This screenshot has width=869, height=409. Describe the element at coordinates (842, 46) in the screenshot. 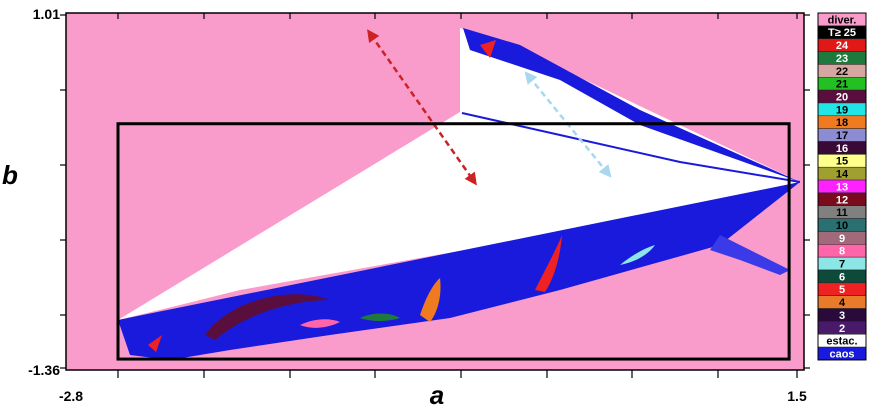

I see `legend-label: 24` at that location.